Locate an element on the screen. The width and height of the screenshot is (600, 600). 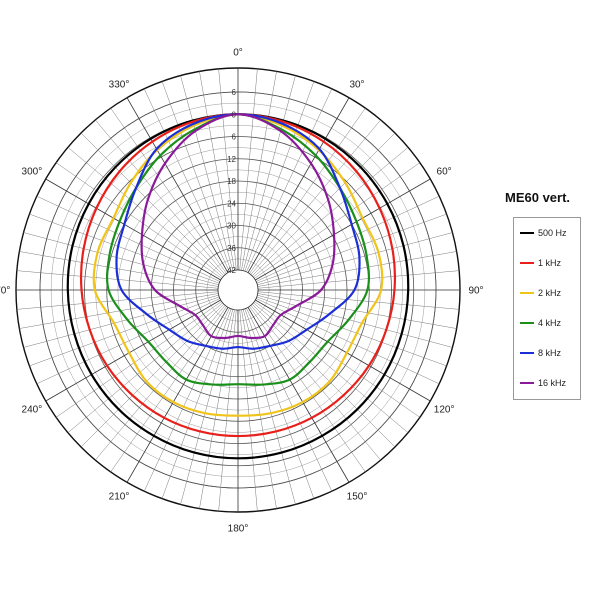
legend-label: 4 kHz is located at coordinates (550, 323).